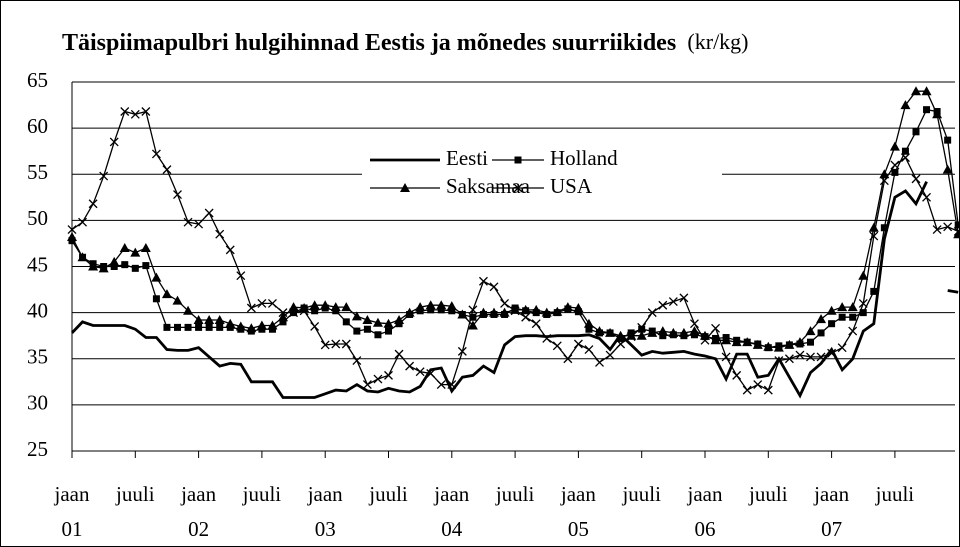 The height and width of the screenshot is (547, 960). What do you see at coordinates (705, 529) in the screenshot?
I see `x-year-label: 06` at bounding box center [705, 529].